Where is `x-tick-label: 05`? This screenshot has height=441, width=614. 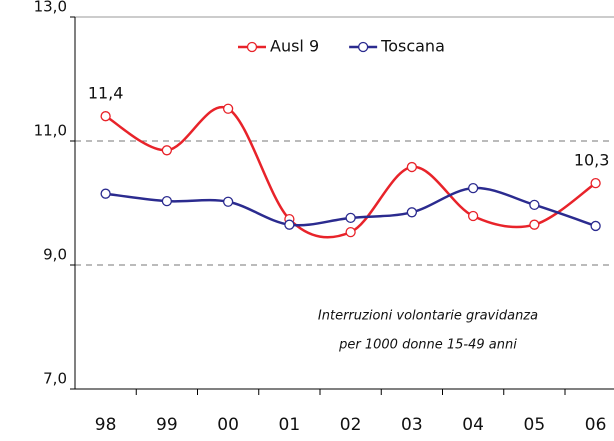
x-tick-label: 05 is located at coordinates (535, 425).